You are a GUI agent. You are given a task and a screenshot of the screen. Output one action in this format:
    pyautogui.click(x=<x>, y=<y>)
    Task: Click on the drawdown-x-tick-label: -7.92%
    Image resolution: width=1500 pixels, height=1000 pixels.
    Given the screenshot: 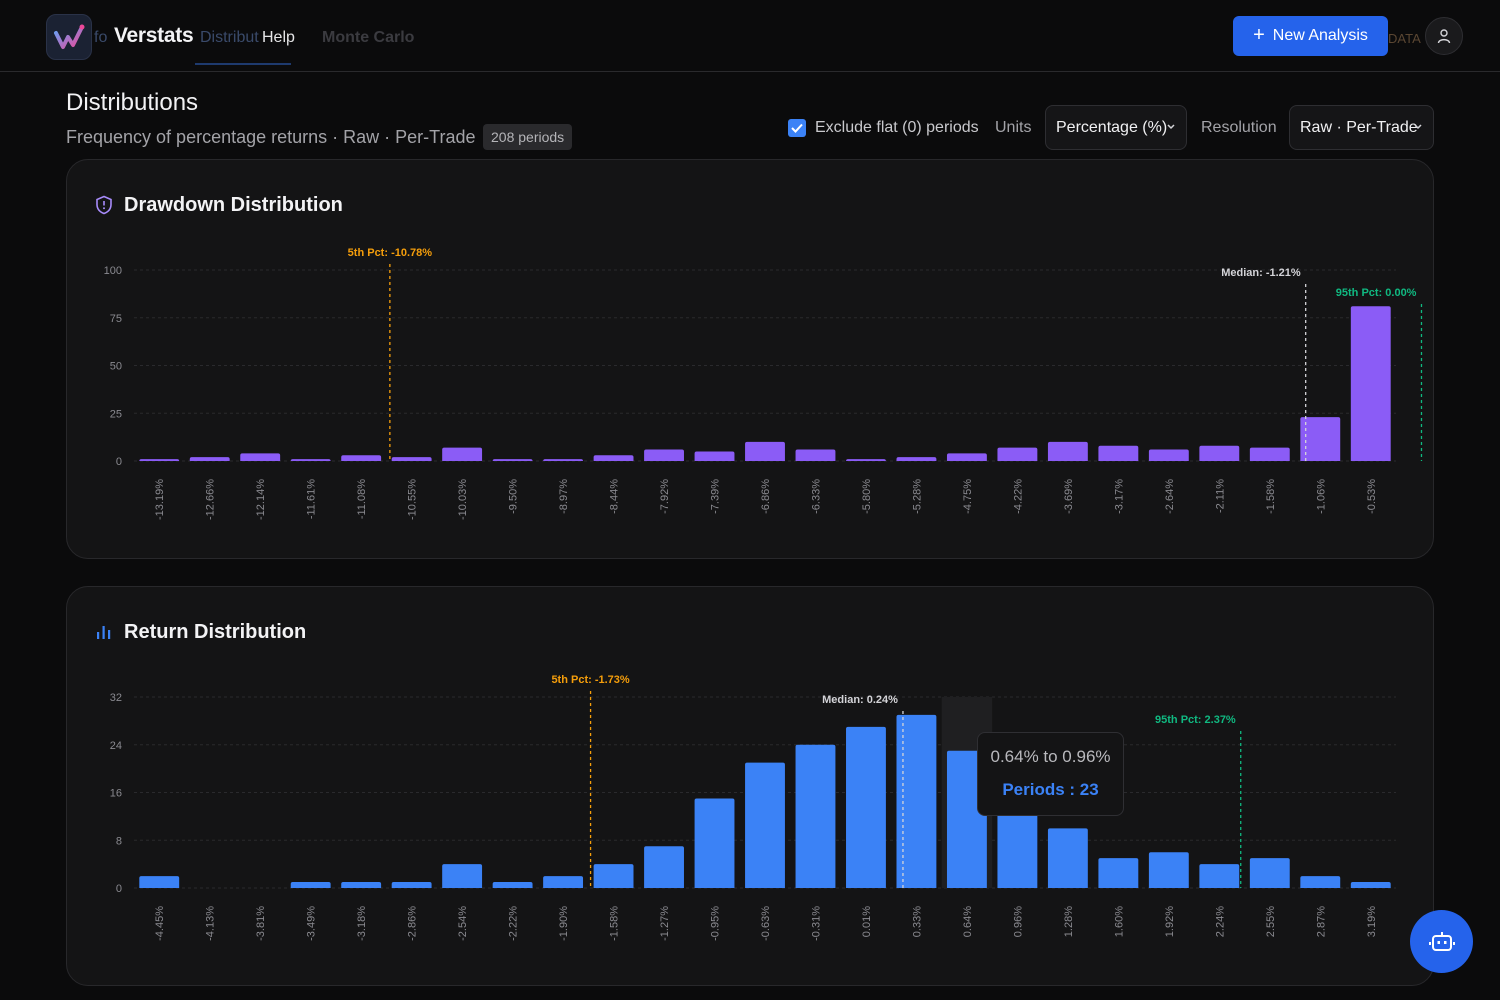 What is the action you would take?
    pyautogui.click(x=665, y=496)
    